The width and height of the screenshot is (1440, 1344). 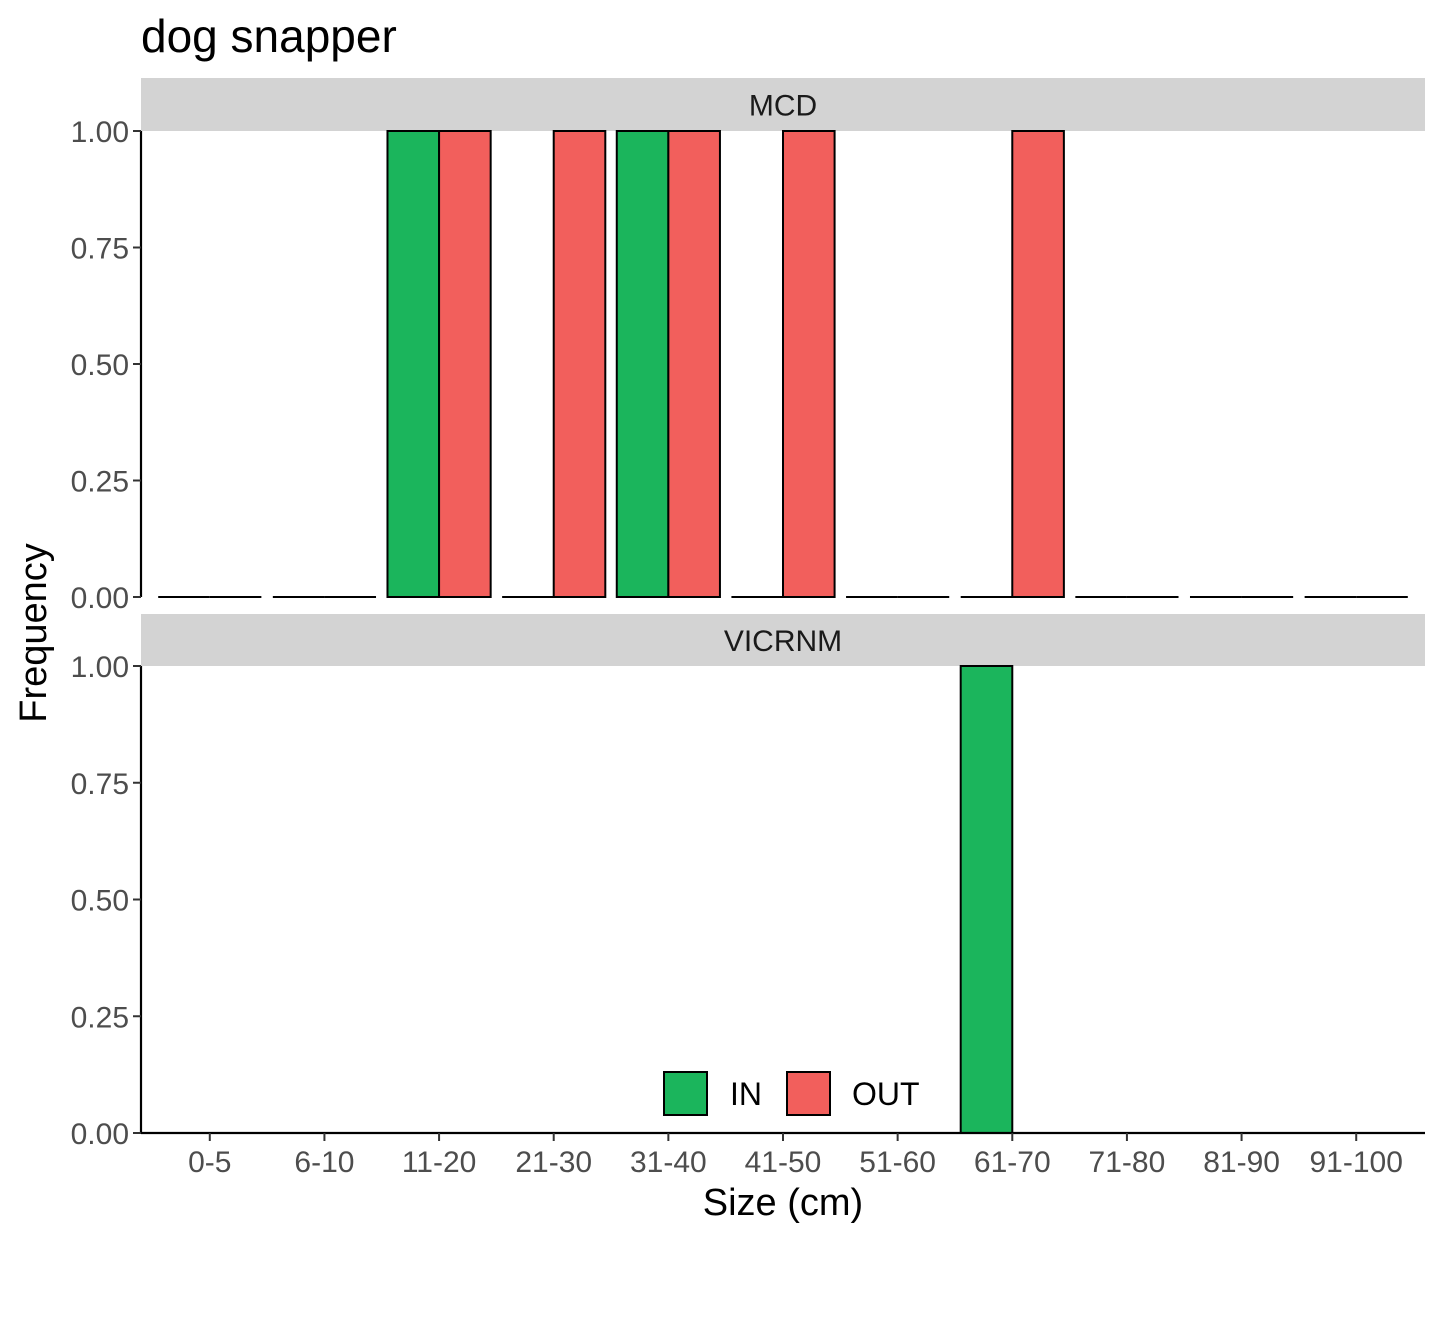 I want to click on x-tick-label: 51-60, so click(x=897, y=1162).